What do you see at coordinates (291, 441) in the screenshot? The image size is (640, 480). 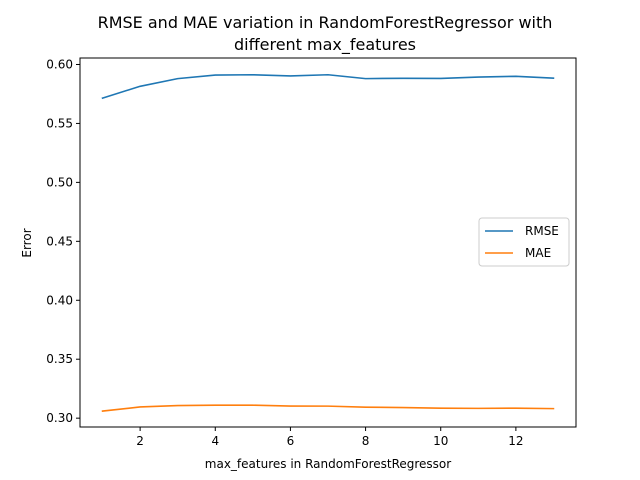 I see `x-tick-label: 6` at bounding box center [291, 441].